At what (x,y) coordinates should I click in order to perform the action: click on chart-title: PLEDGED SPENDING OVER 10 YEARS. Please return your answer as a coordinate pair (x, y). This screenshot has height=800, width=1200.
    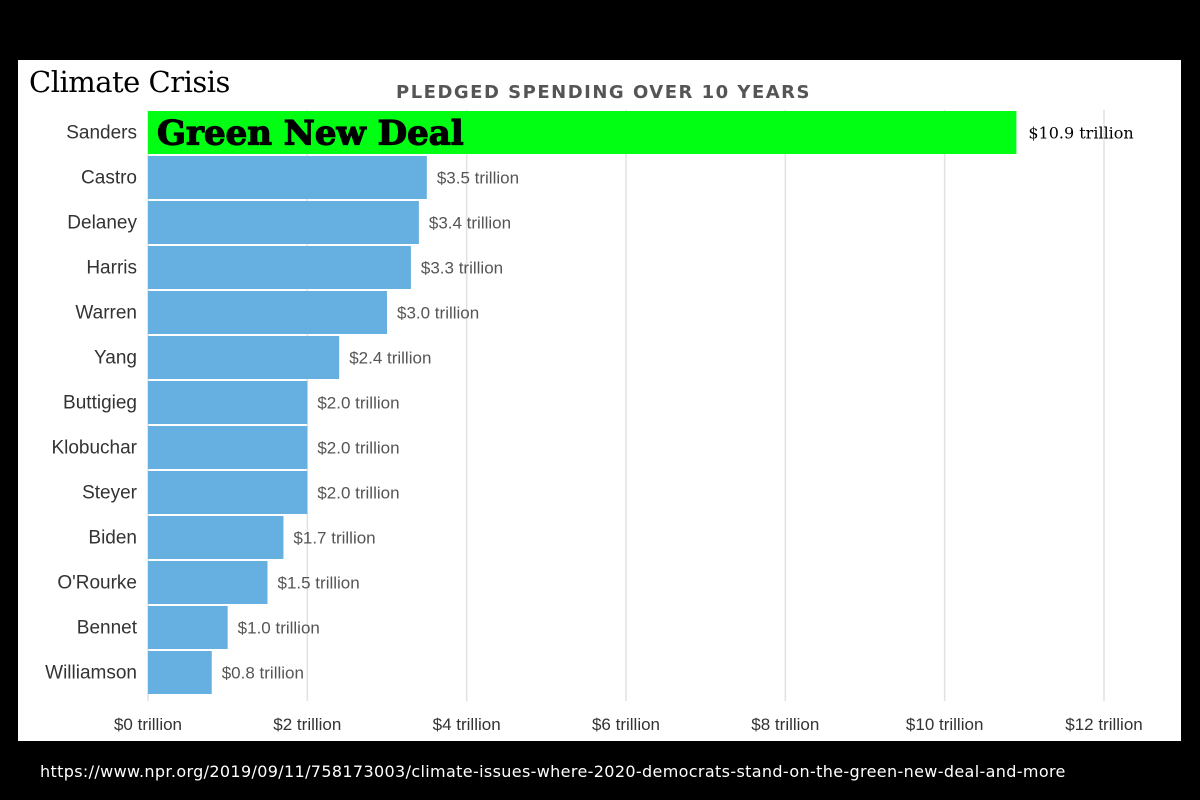
    Looking at the image, I should click on (603, 92).